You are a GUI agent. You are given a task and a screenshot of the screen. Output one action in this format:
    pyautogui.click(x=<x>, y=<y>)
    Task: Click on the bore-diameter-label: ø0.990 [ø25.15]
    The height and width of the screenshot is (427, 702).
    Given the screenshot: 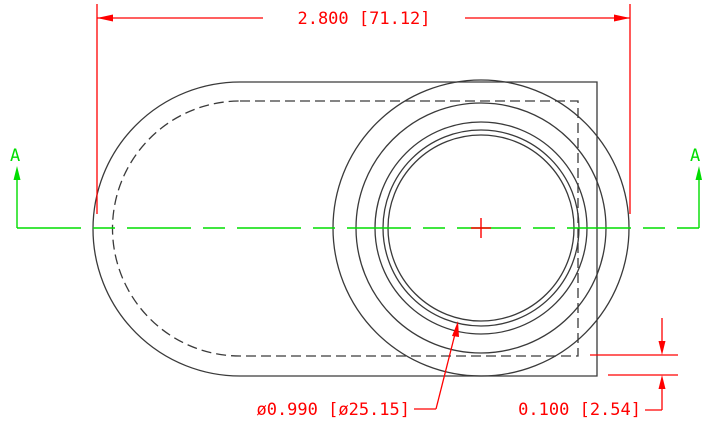 What is the action you would take?
    pyautogui.click(x=333, y=410)
    